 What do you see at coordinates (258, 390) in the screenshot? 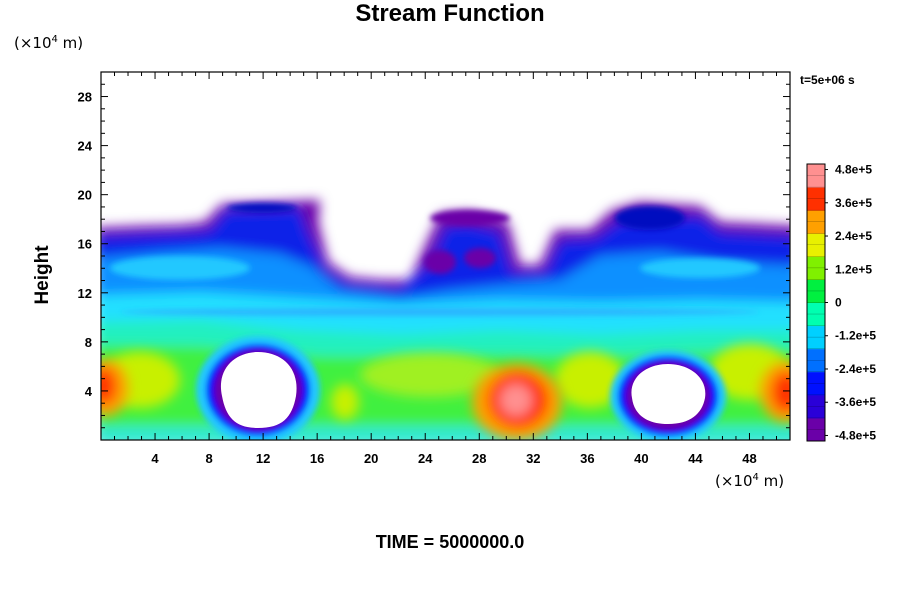
I see `white-gap-left` at bounding box center [258, 390].